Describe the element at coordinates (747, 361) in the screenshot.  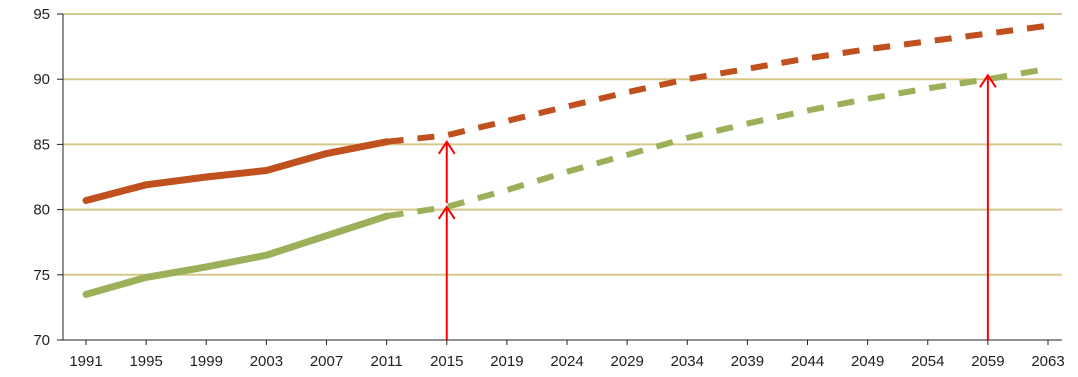
I see `x-tick-label: 2039` at that location.